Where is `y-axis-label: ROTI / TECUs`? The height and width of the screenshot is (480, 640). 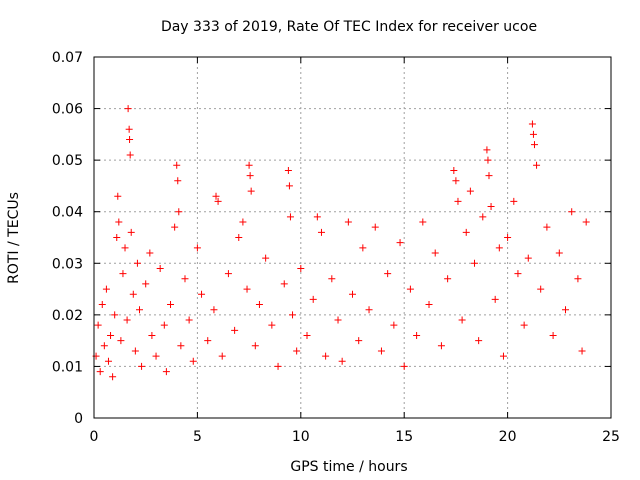
y-axis-label: ROTI / TECUs is located at coordinates (14, 238).